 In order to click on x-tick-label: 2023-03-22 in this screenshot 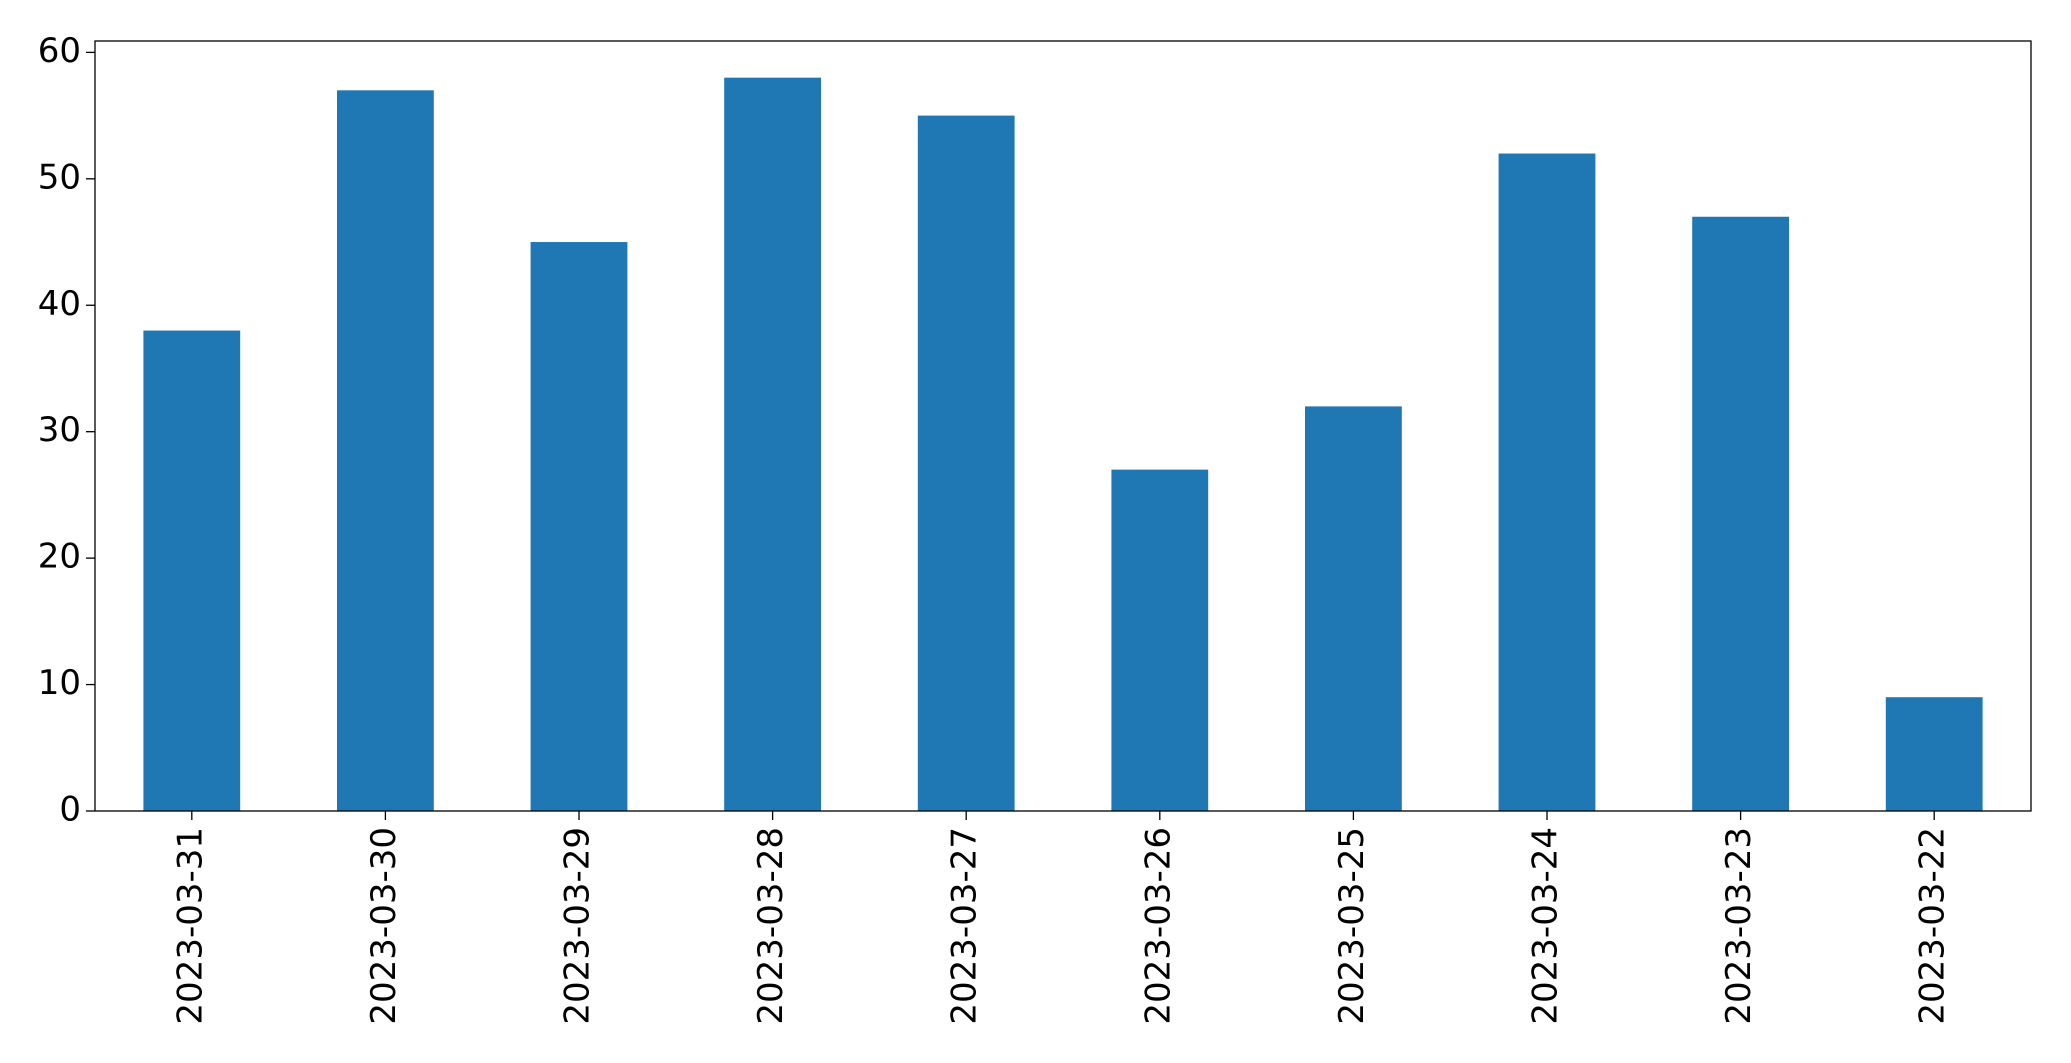, I will do `click(1933, 926)`.